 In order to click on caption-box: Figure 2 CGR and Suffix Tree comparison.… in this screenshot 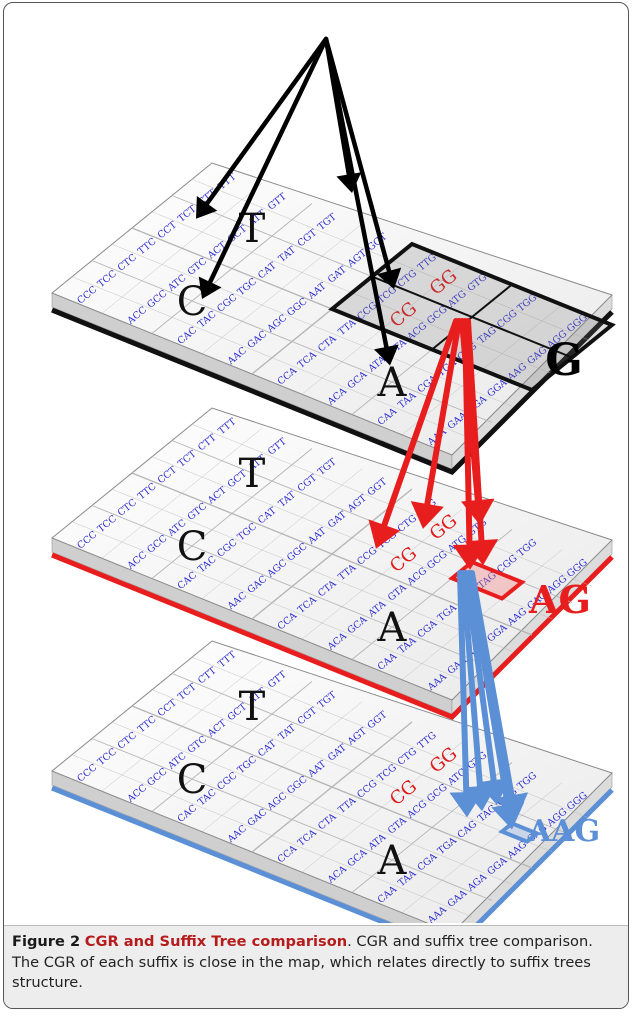, I will do `click(316, 966)`.